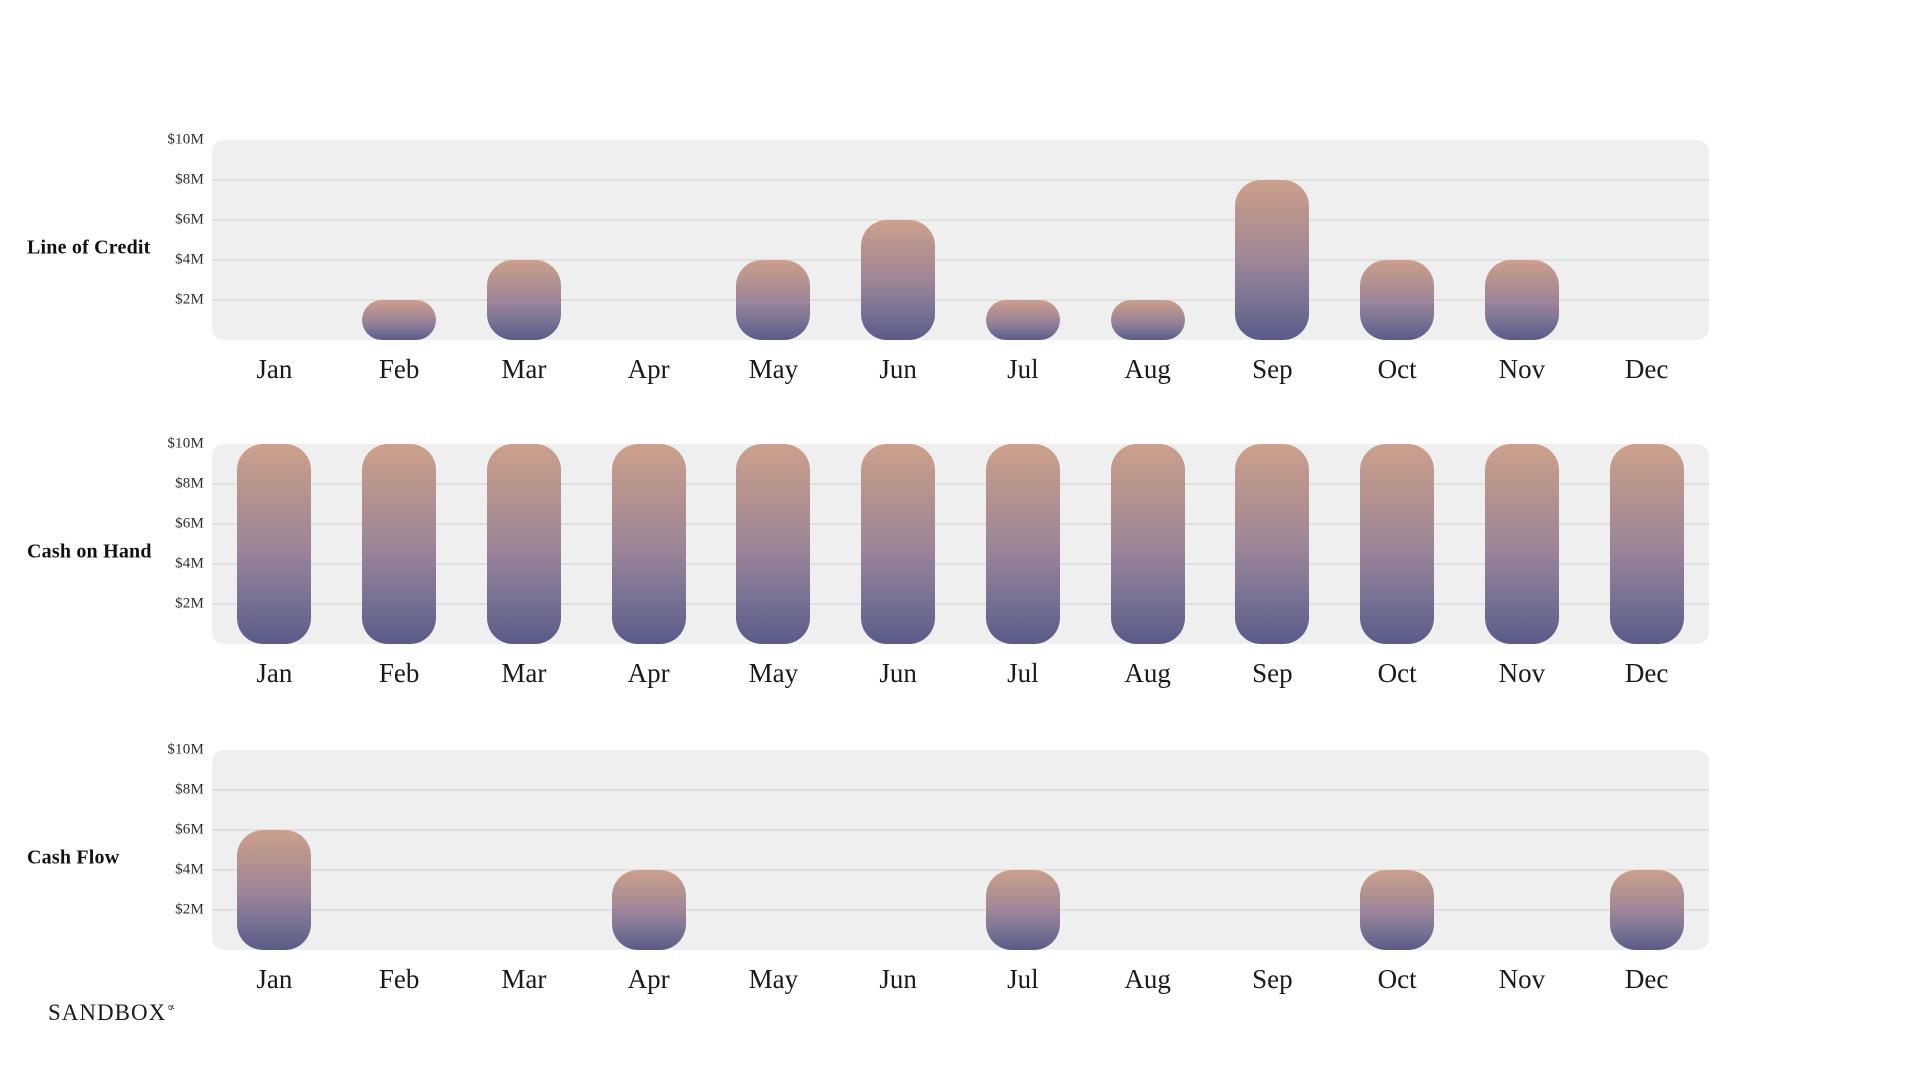 This screenshot has height=1080, width=1920. Describe the element at coordinates (1147, 544) in the screenshot. I see `bar-cash-on-hand-aug` at that location.